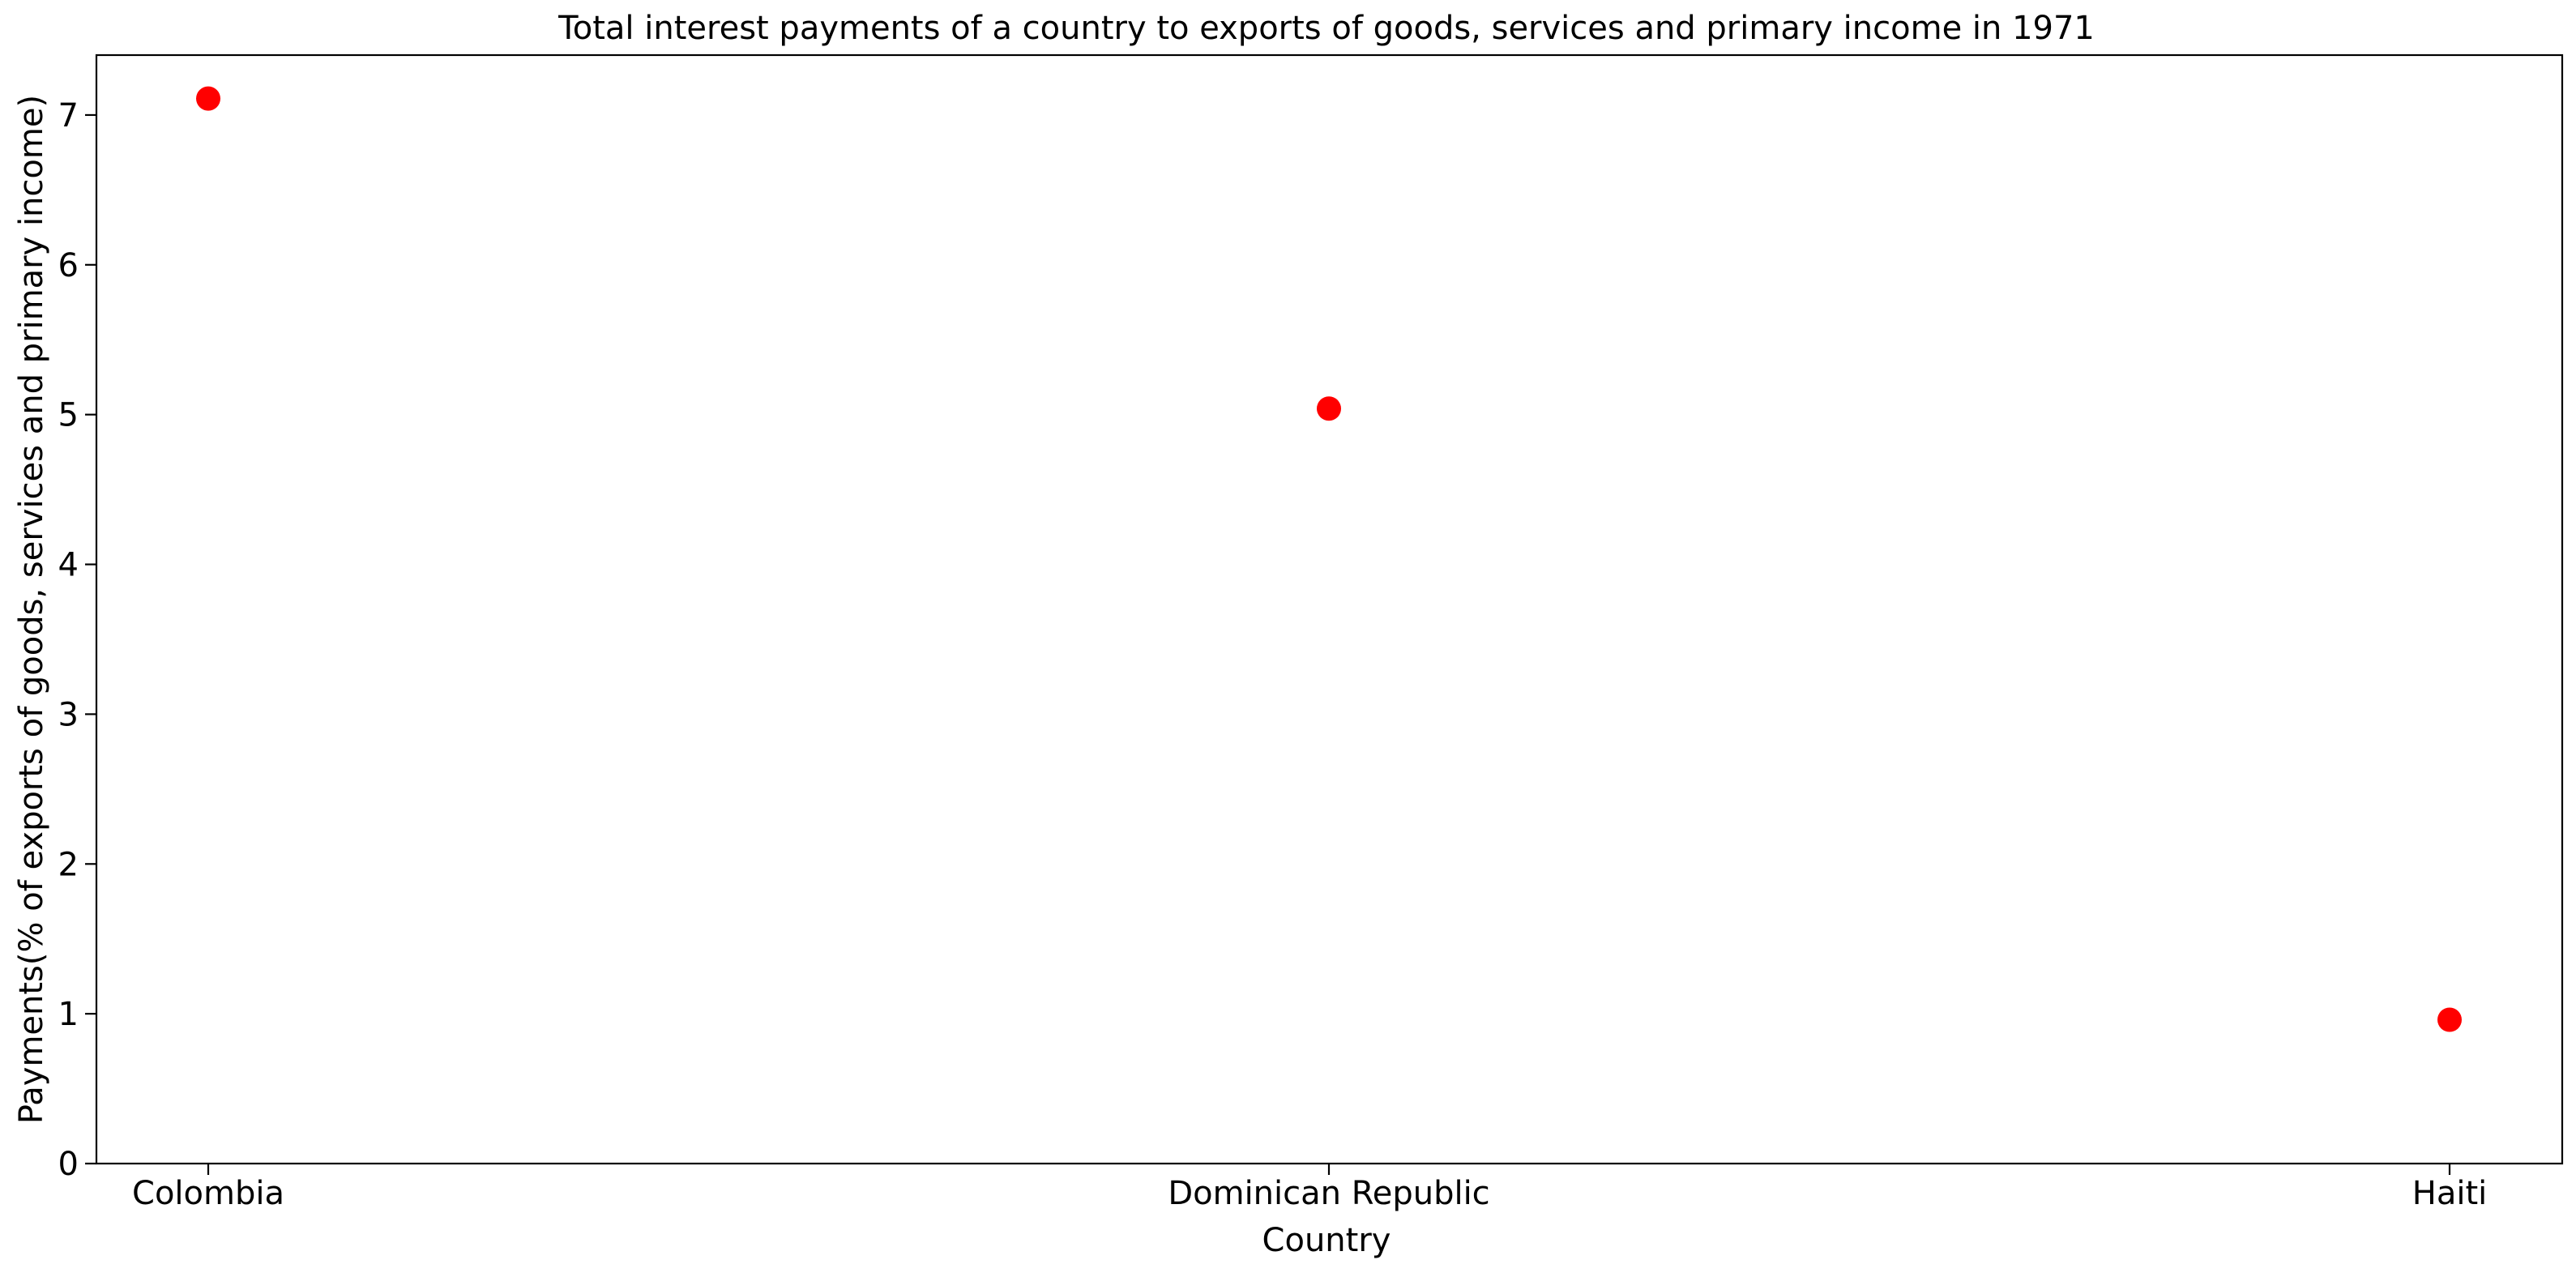 The width and height of the screenshot is (2576, 1277). Describe the element at coordinates (1328, 1193) in the screenshot. I see `x-tick-label: Dominican Republic` at that location.